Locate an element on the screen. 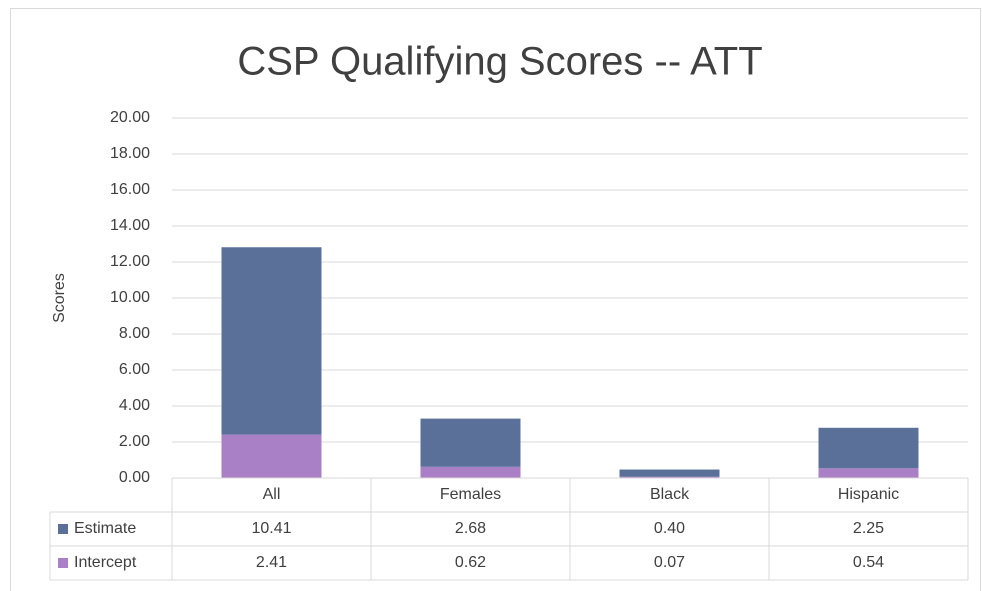  y-tick-label: 8.00 is located at coordinates (134, 333).